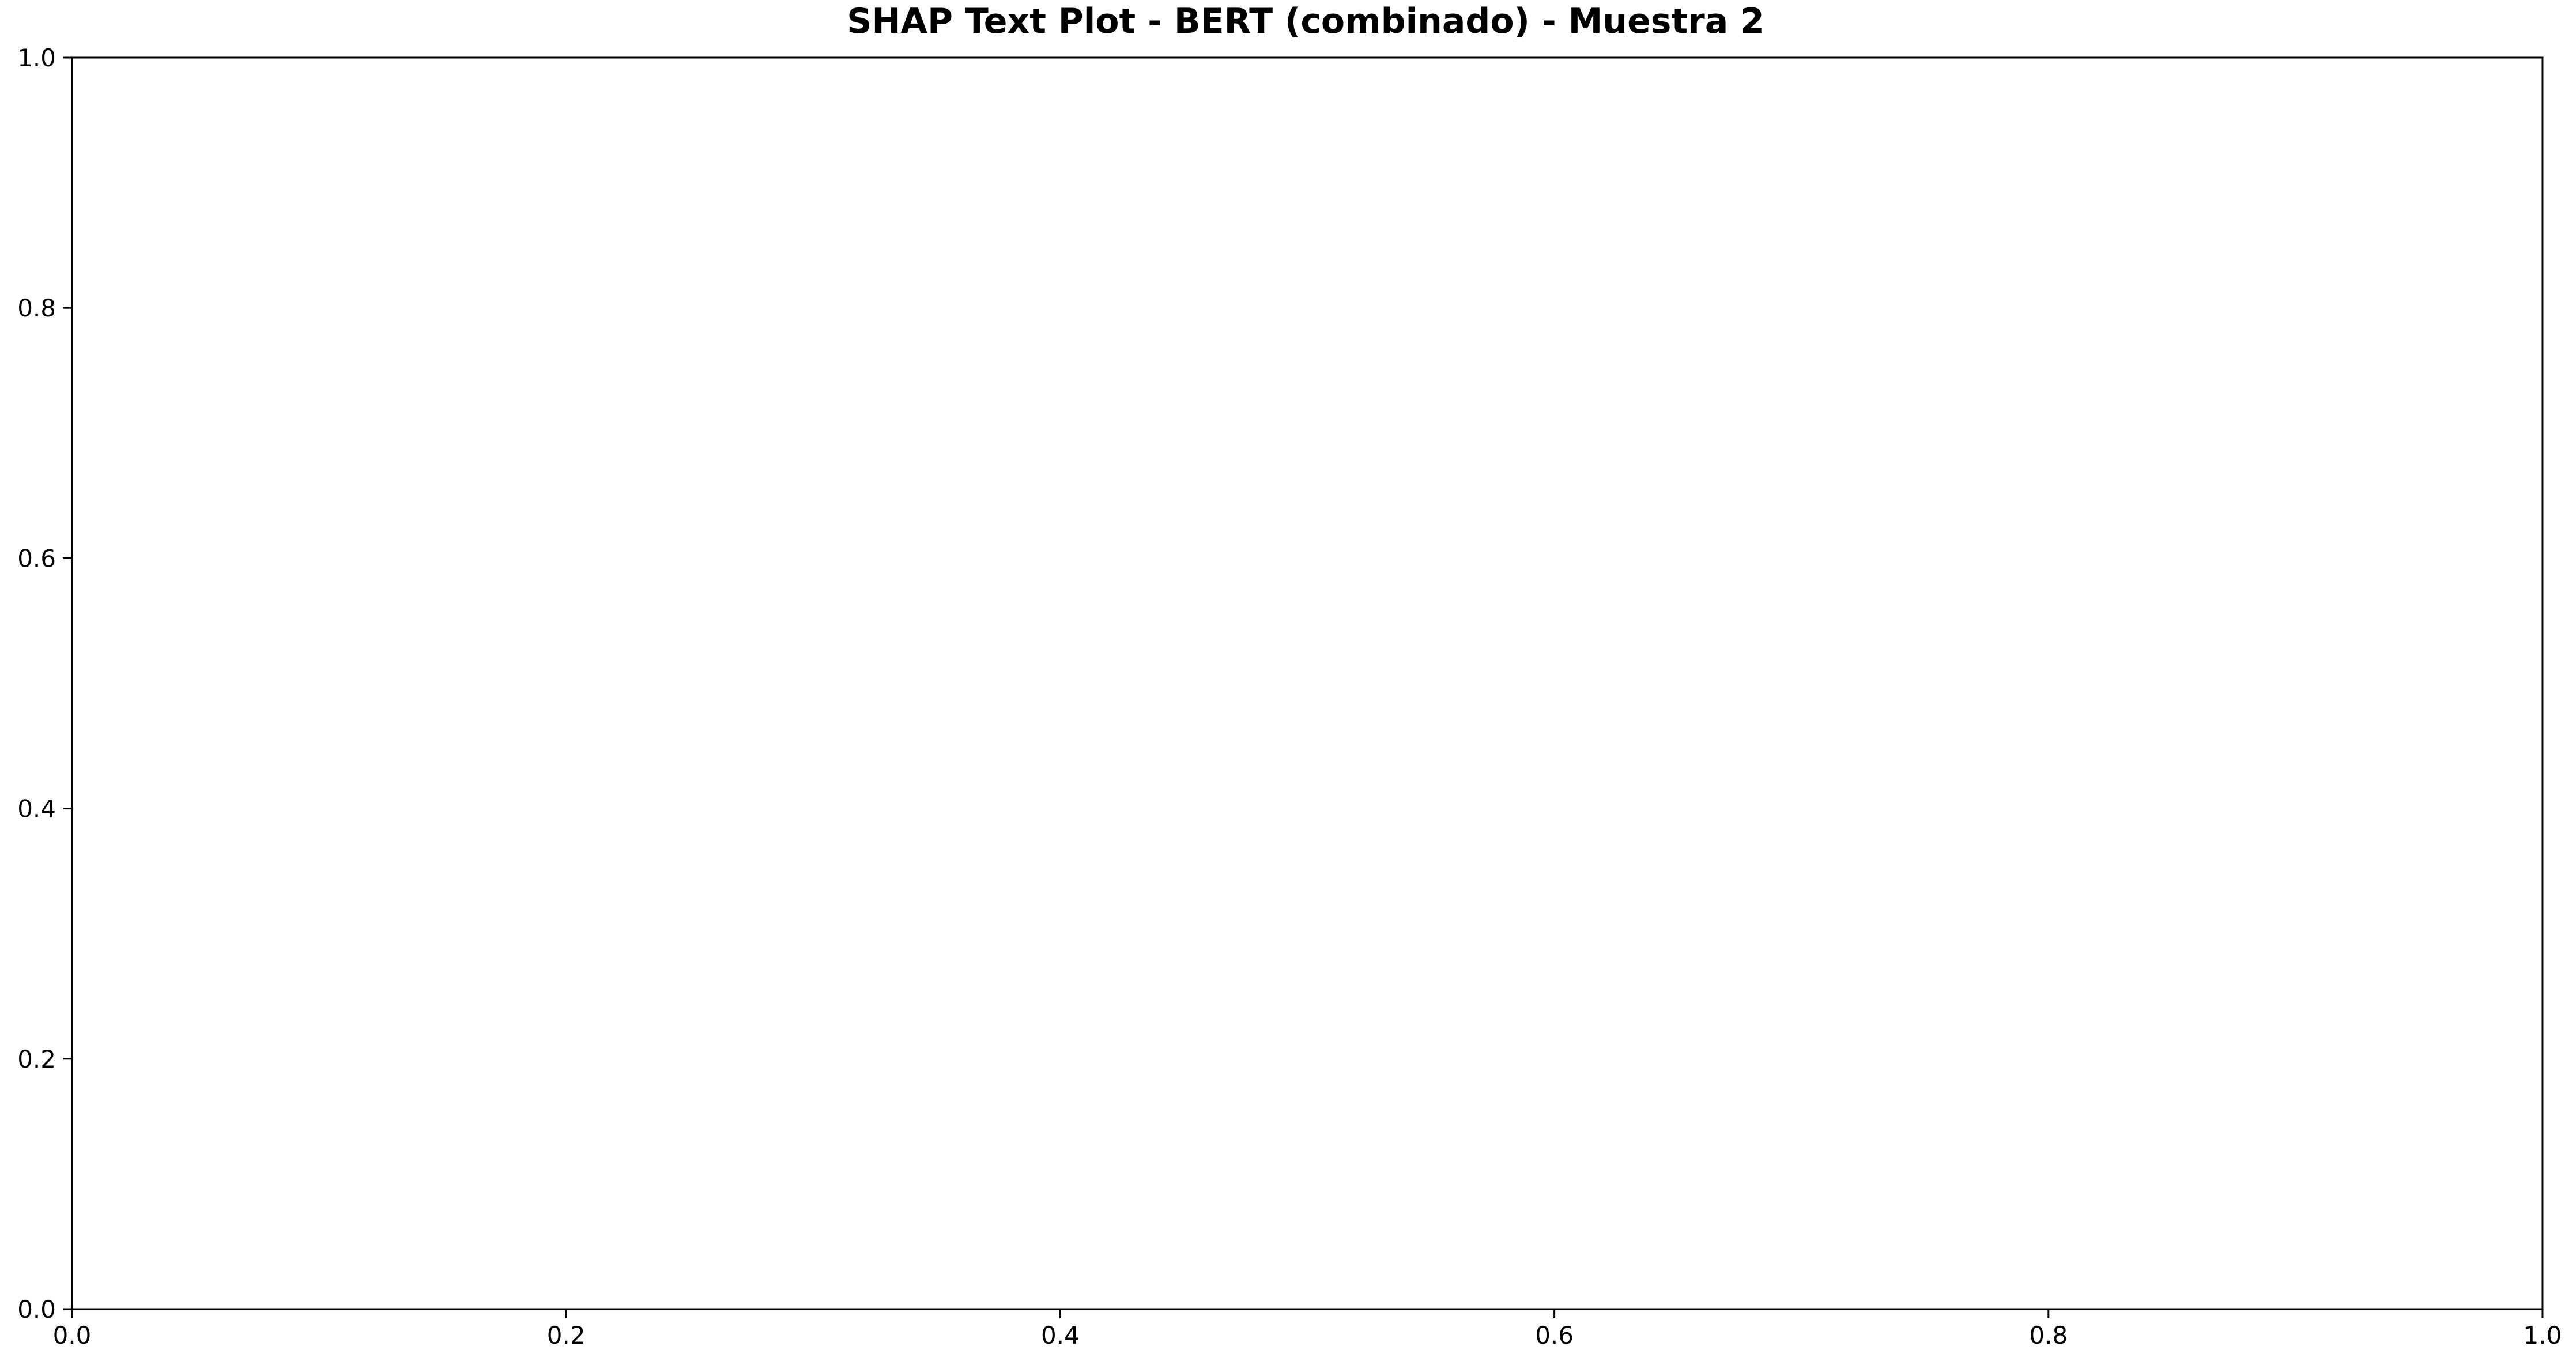  Describe the element at coordinates (44, 683) in the screenshot. I see `y-axis-ticks: 0.0 0.2 0.4 0.6 0.8 1.0` at that location.